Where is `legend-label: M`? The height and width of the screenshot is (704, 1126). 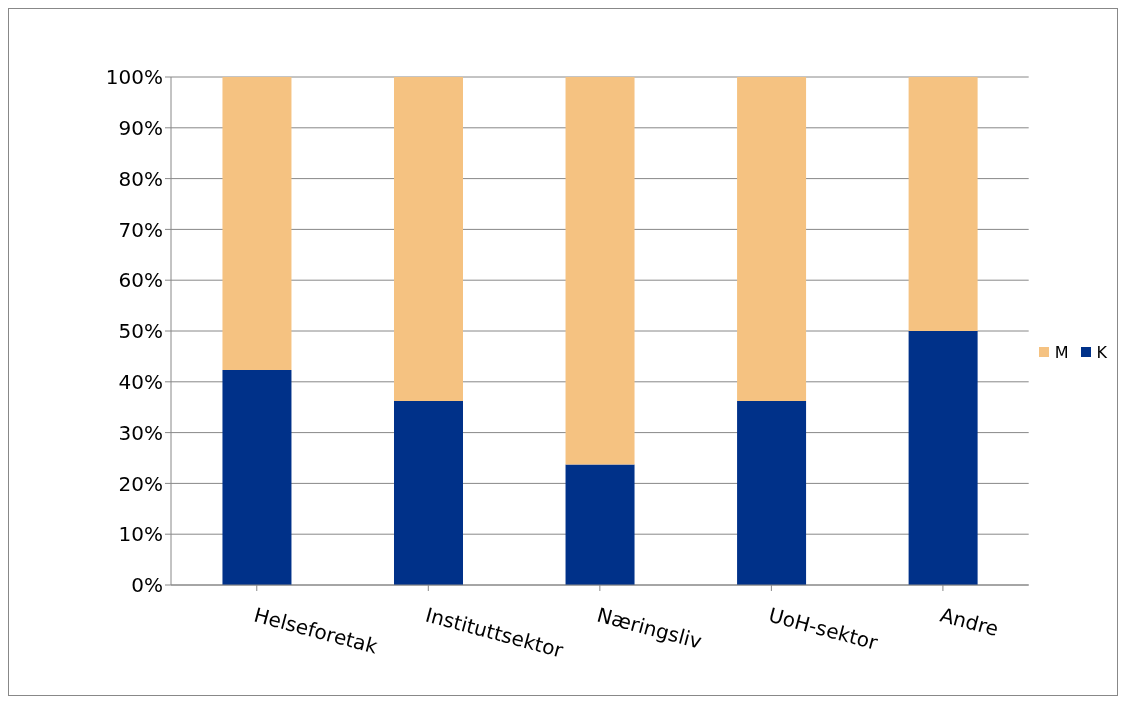
legend-label: M is located at coordinates (1061, 352).